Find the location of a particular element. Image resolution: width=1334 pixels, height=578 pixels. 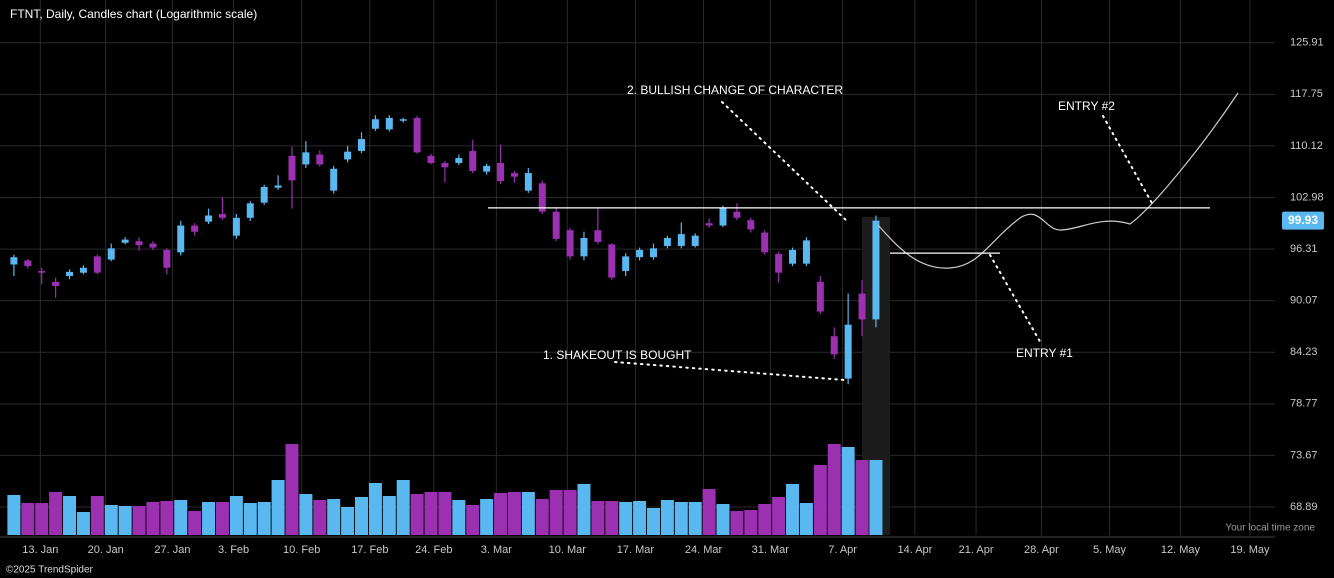

x-tick-label: 13. Jan is located at coordinates (40, 550).